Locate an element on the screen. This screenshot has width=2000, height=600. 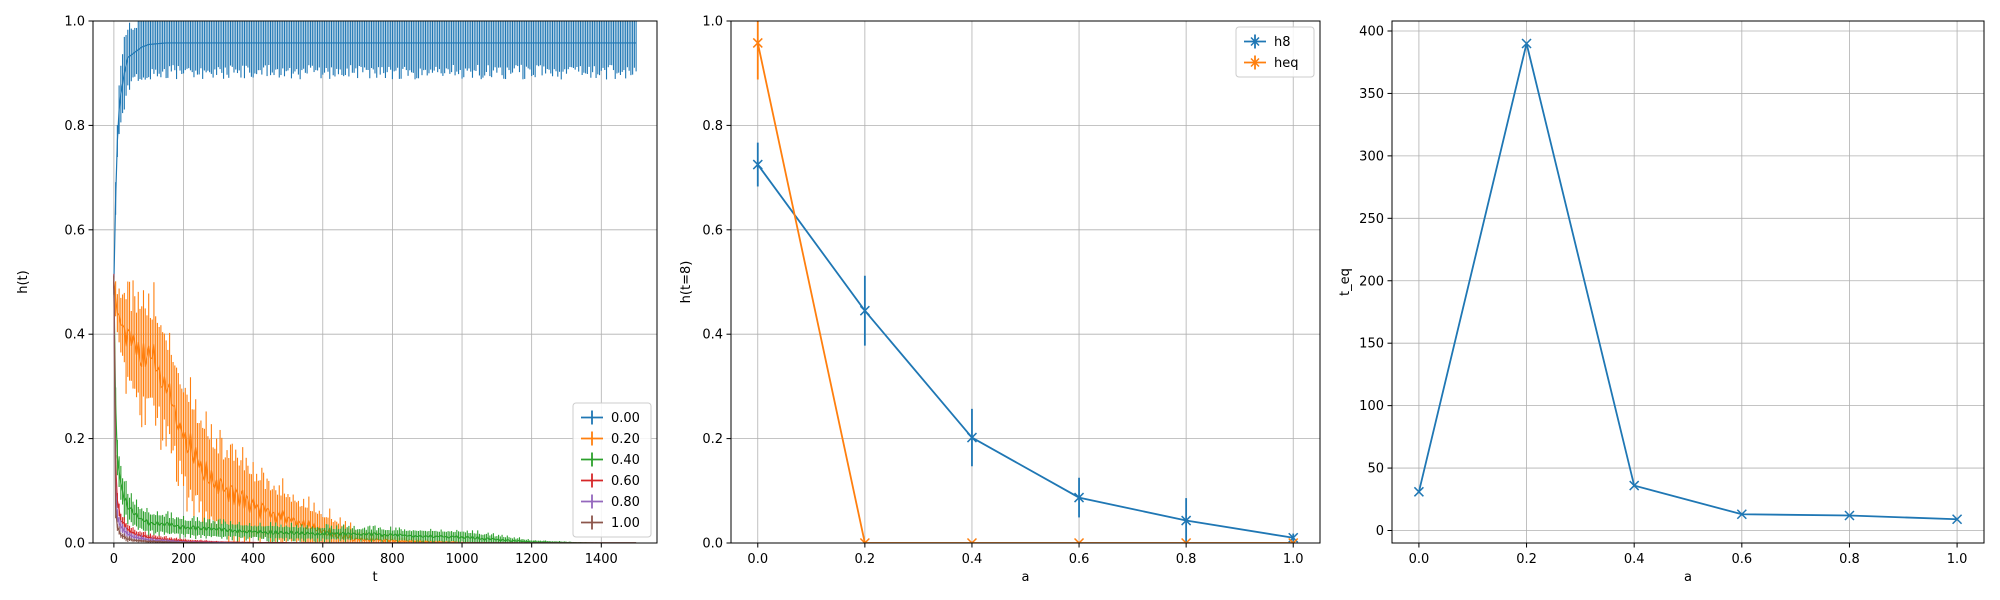
y-tick-label: 1.0 is located at coordinates (712, 22).